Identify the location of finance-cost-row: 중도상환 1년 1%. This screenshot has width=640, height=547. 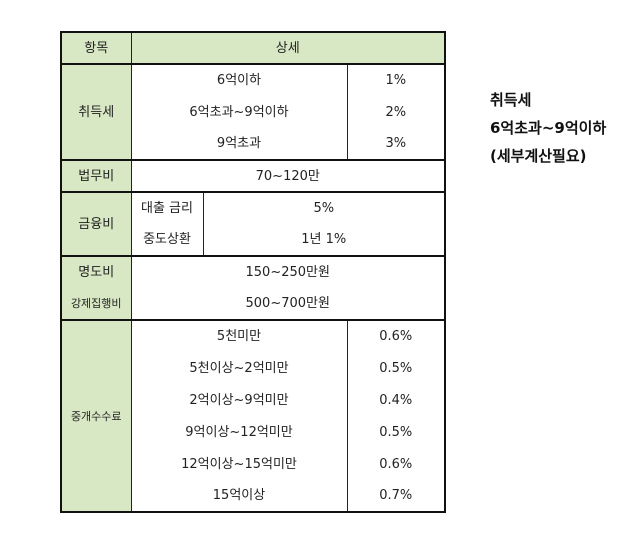
(253, 240).